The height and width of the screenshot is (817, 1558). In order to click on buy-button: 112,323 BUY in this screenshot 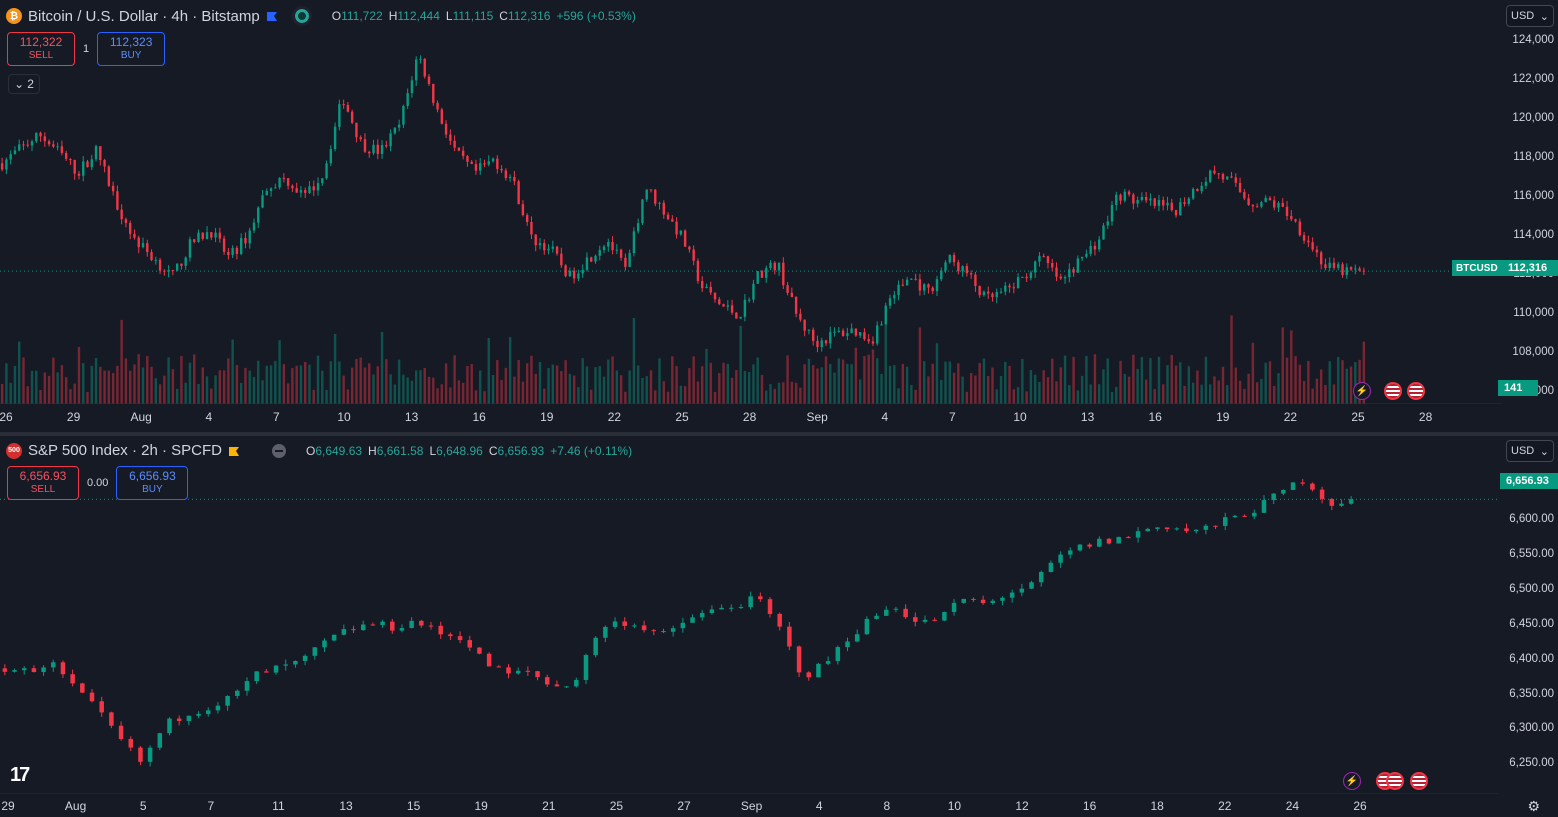, I will do `click(131, 49)`.